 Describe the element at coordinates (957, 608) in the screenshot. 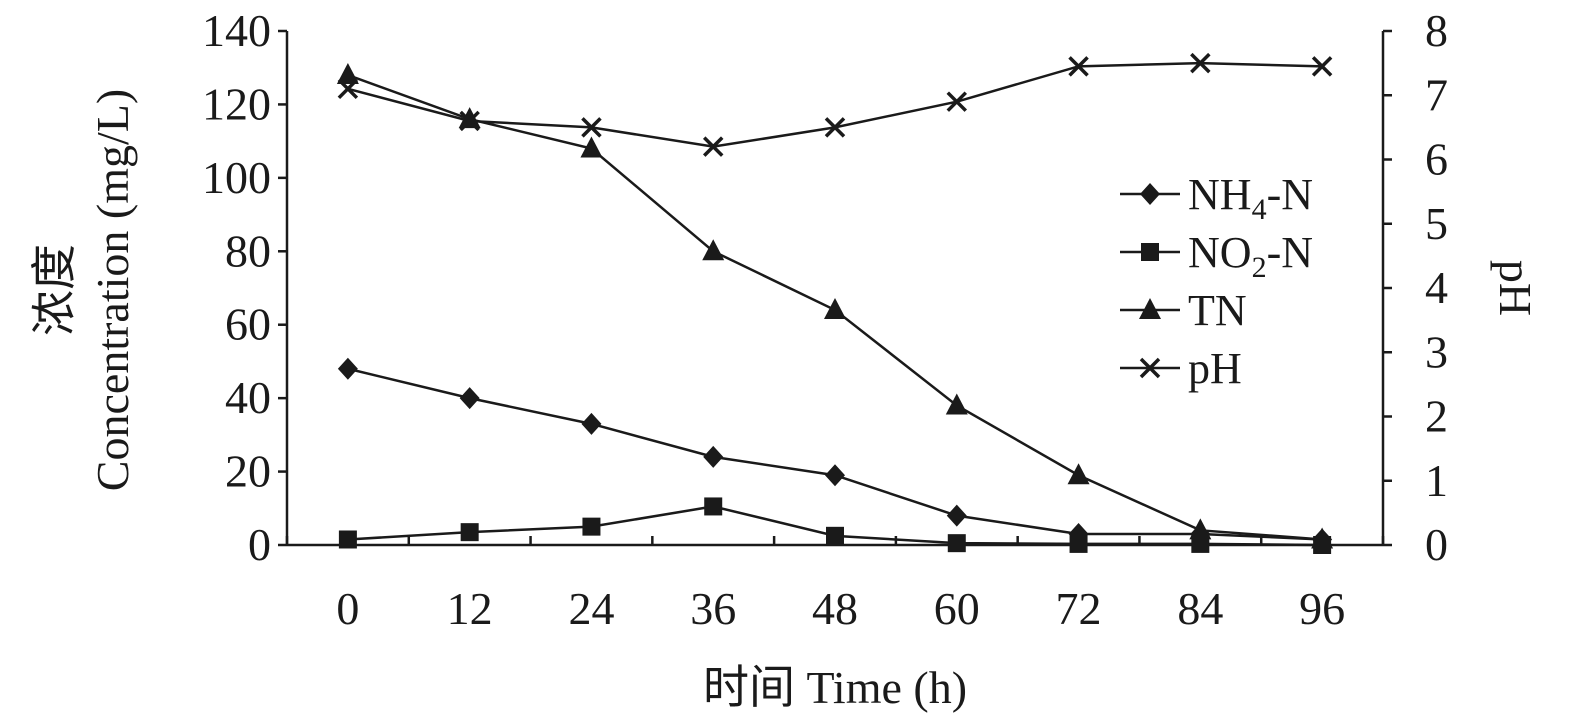

I see `x-tick-label: 60` at that location.